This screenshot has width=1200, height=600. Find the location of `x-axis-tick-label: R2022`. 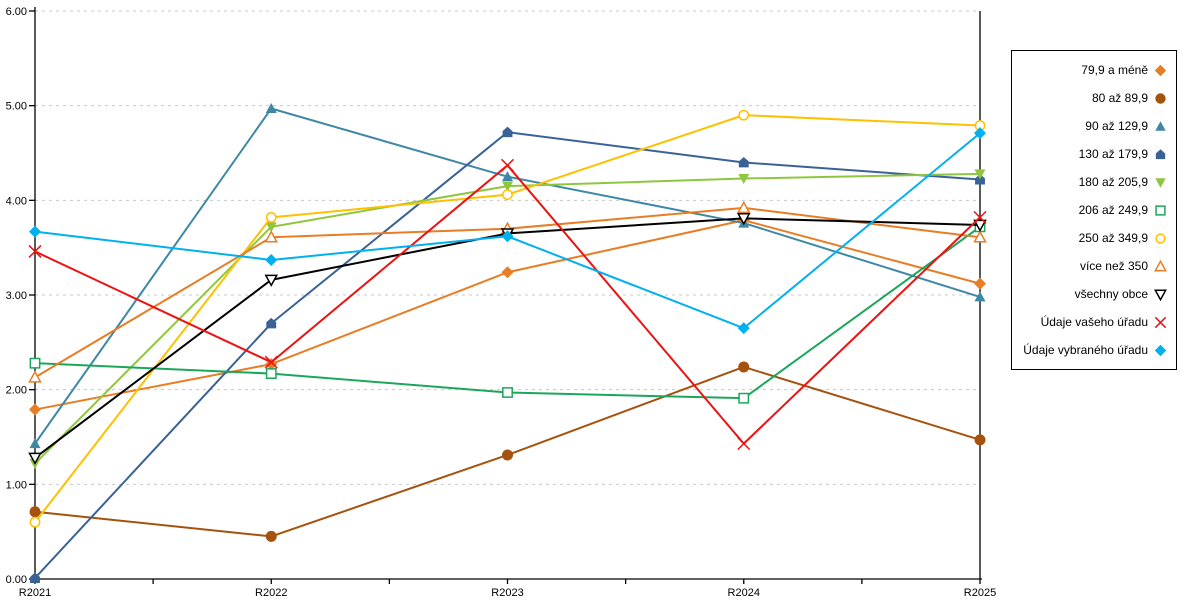

x-axis-tick-label: R2022 is located at coordinates (271, 593).